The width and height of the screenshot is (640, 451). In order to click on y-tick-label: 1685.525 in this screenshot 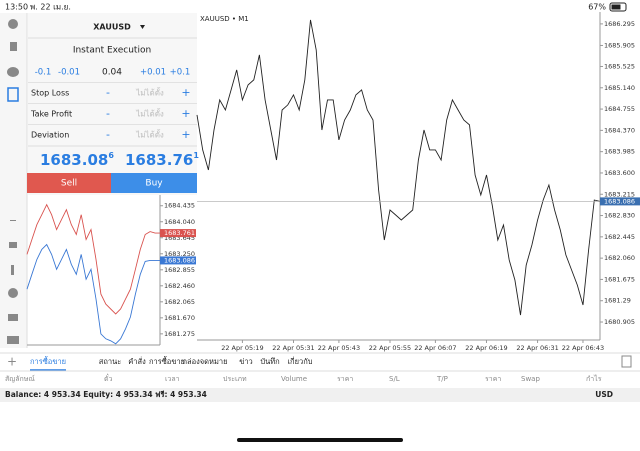, I will do `click(619, 66)`.